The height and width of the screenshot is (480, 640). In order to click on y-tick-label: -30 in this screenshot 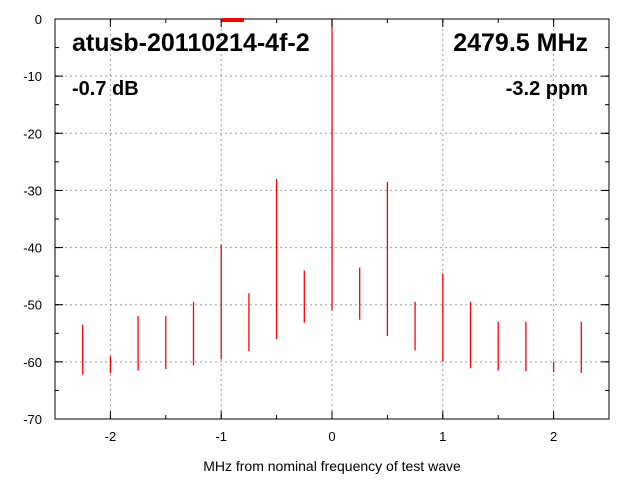, I will do `click(32, 190)`.